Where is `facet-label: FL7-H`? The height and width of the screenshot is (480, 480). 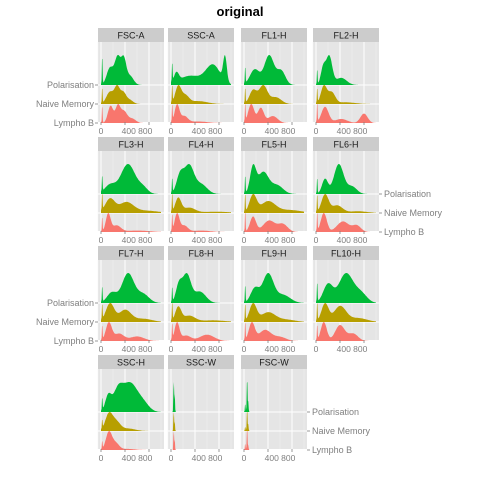 facet-label: FL7-H is located at coordinates (130, 254).